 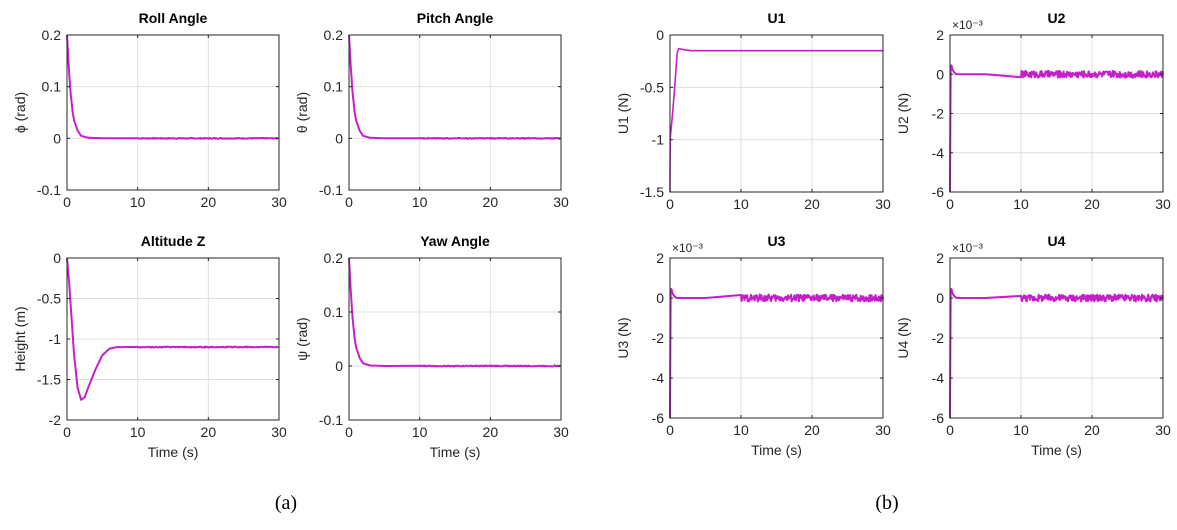 What do you see at coordinates (334, 35) in the screenshot?
I see `chart2-y-tick-label: 0.2` at bounding box center [334, 35].